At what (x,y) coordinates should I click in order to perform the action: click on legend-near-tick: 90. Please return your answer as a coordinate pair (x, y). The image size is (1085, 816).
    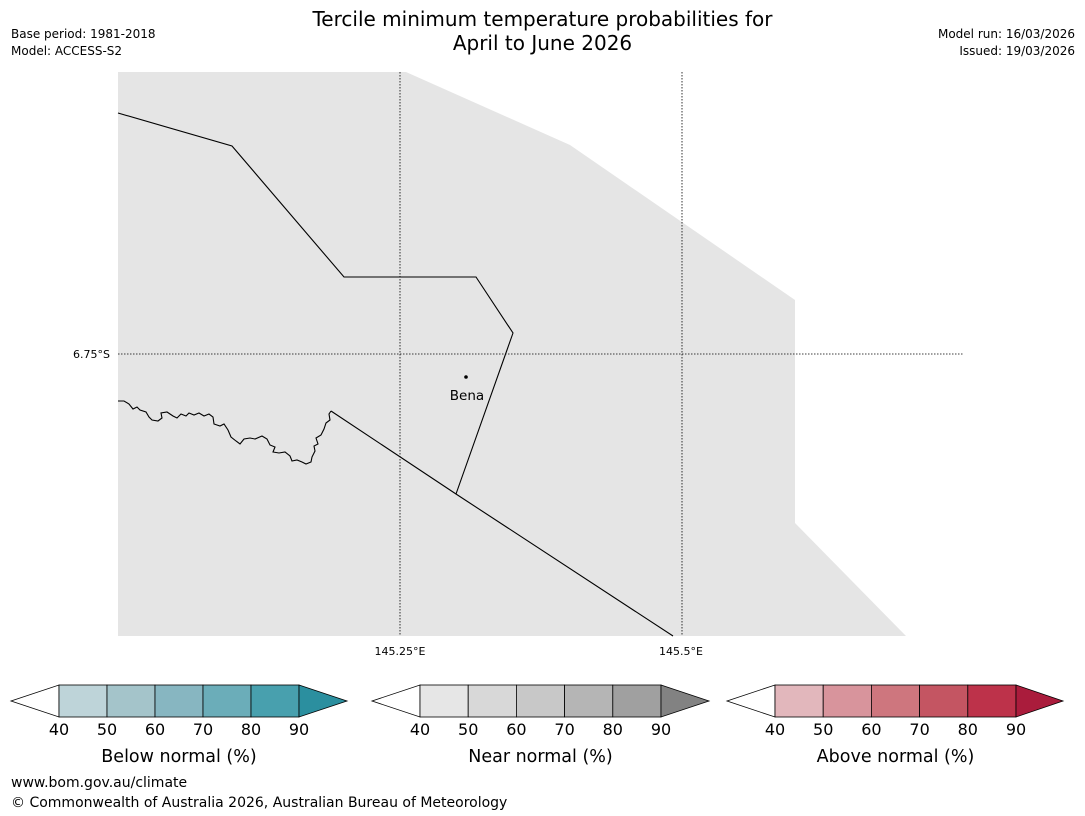
    Looking at the image, I should click on (661, 729).